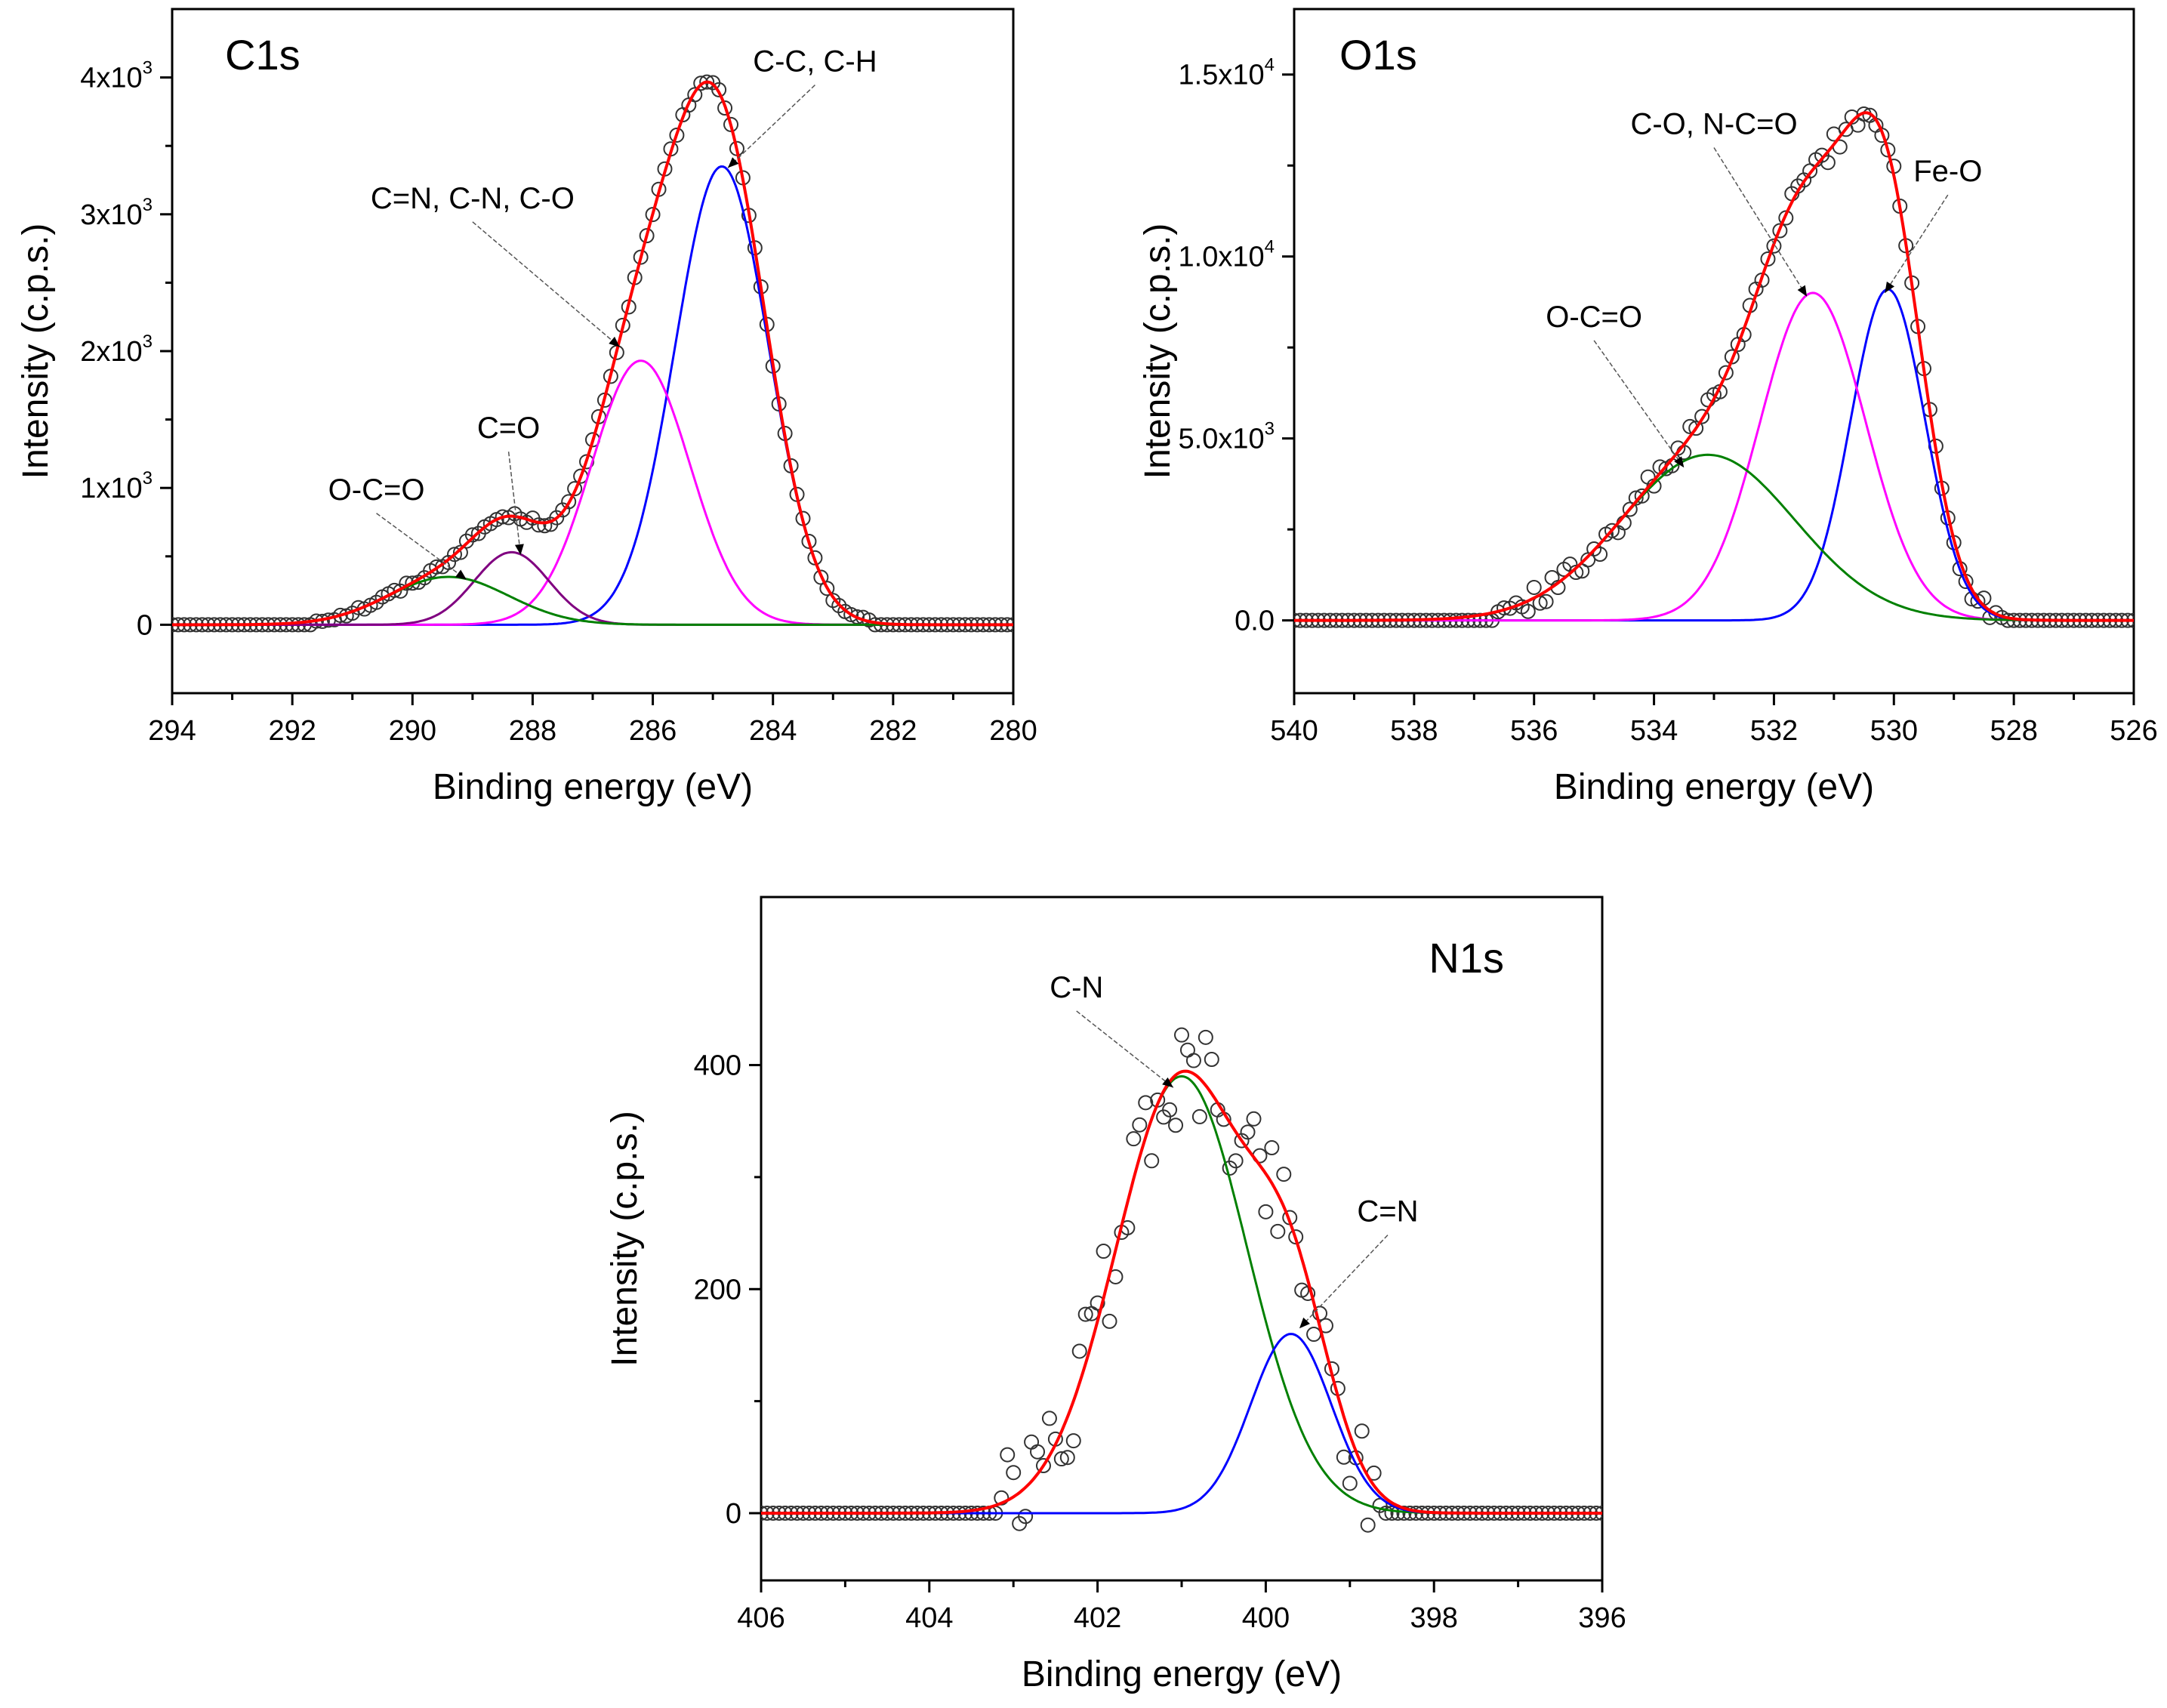 This screenshot has height=1708, width=2167. I want to click on y-tick-exponent: 4, so click(1270, 65).